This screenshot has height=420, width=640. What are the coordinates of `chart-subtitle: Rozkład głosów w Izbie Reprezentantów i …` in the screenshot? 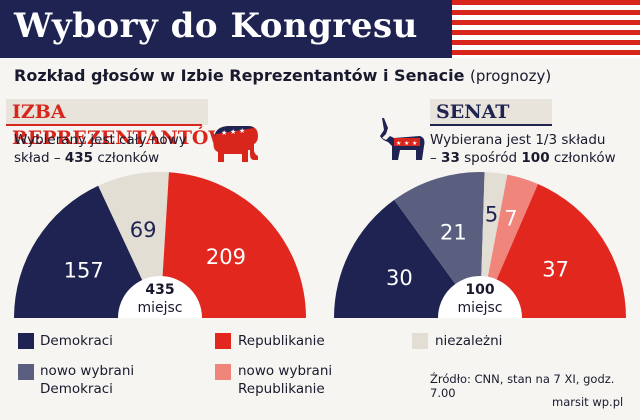 It's located at (282, 75).